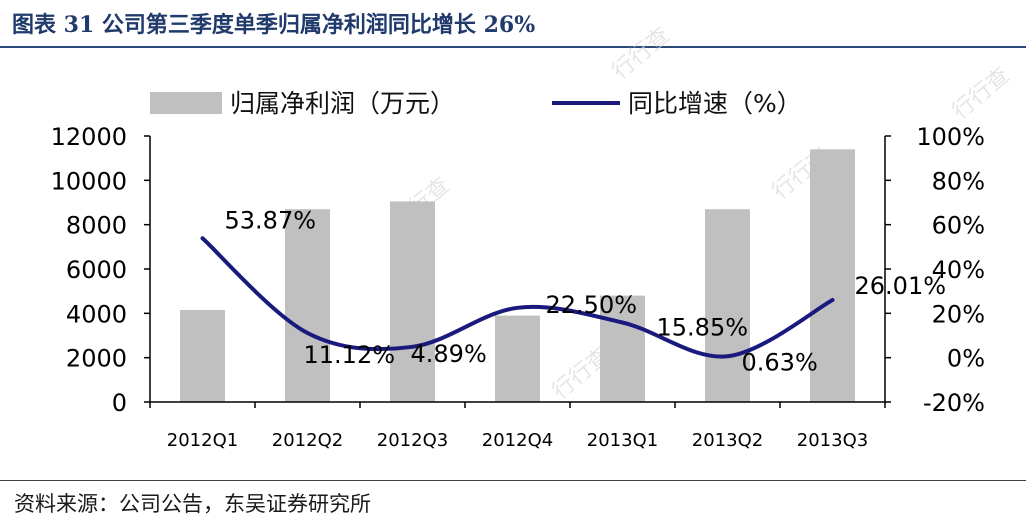  I want to click on bar-2012Q3, so click(412, 301).